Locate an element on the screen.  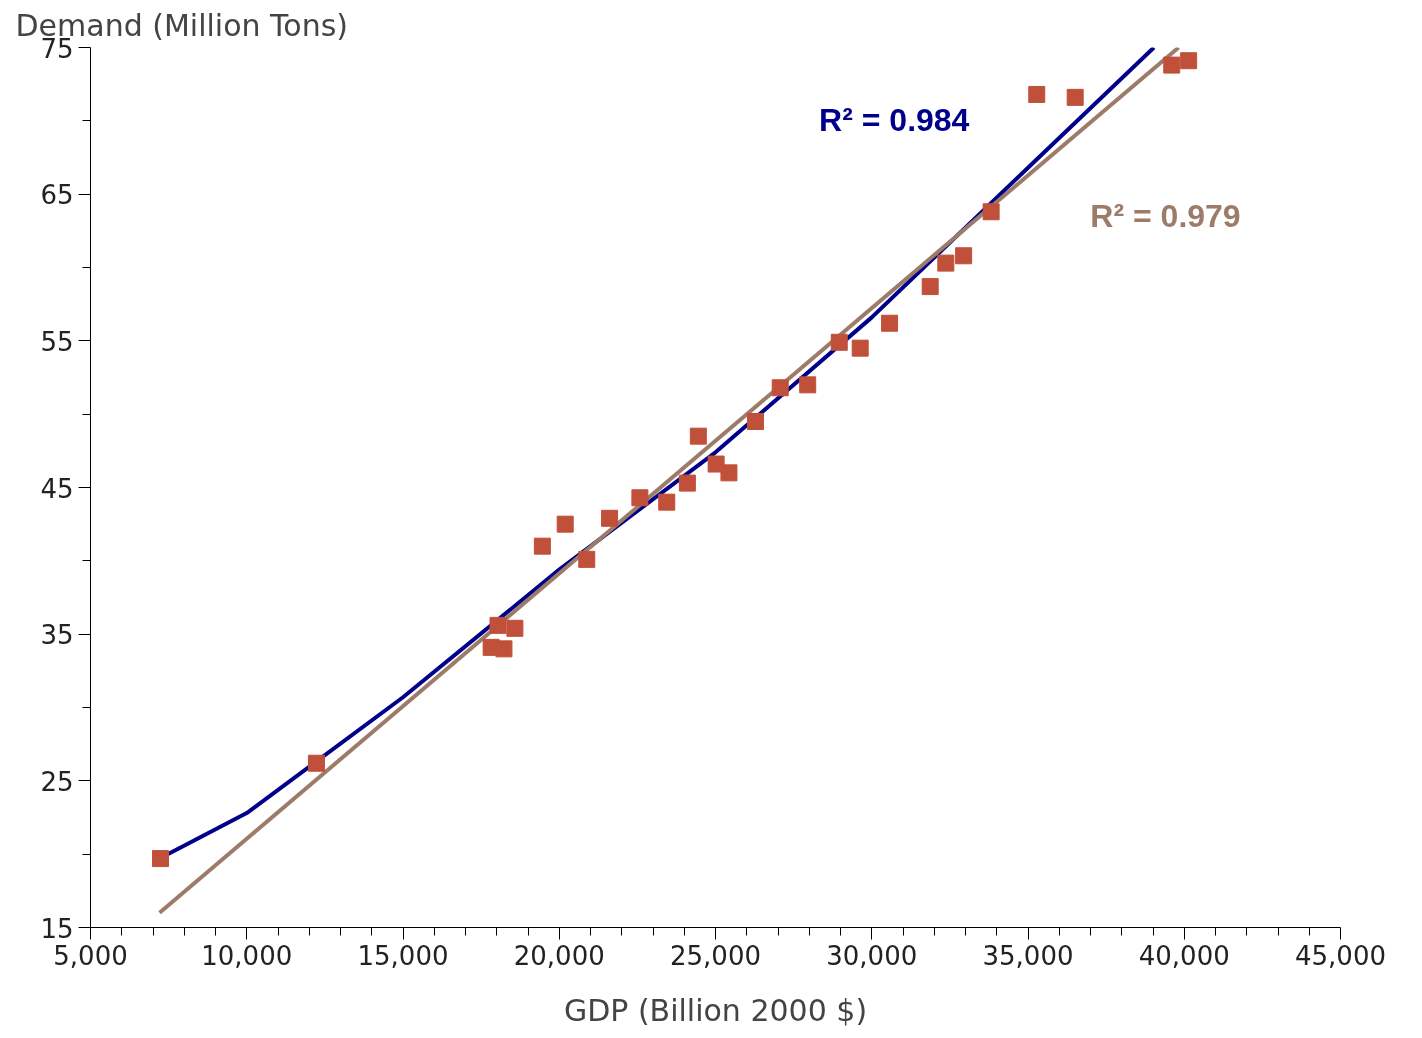
x-tick-label: 30,000 is located at coordinates (872, 955).